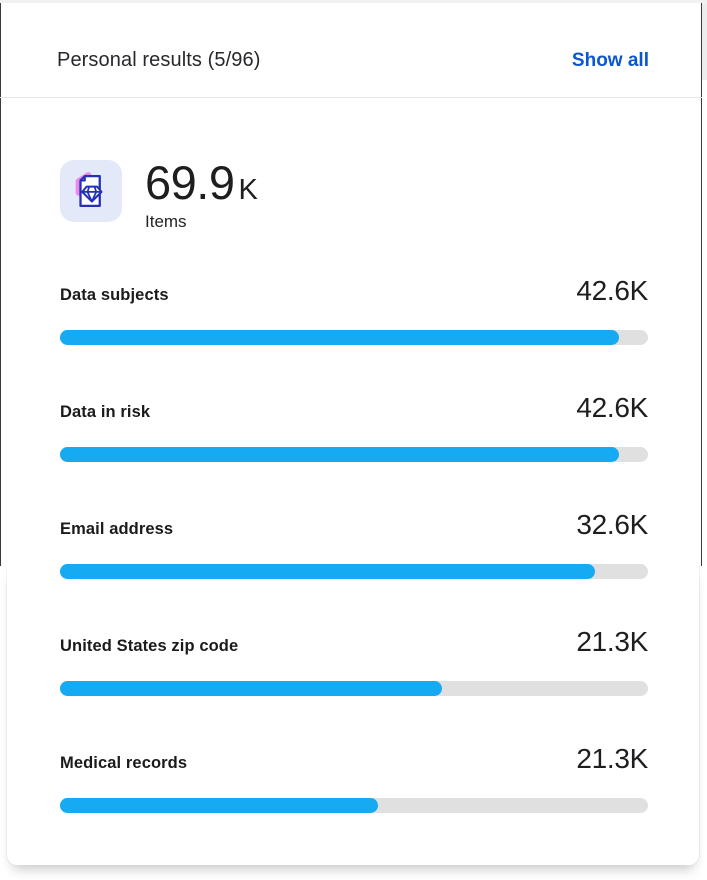 The width and height of the screenshot is (707, 880). I want to click on metric-row-head: United States zip code 21.3K, so click(354, 642).